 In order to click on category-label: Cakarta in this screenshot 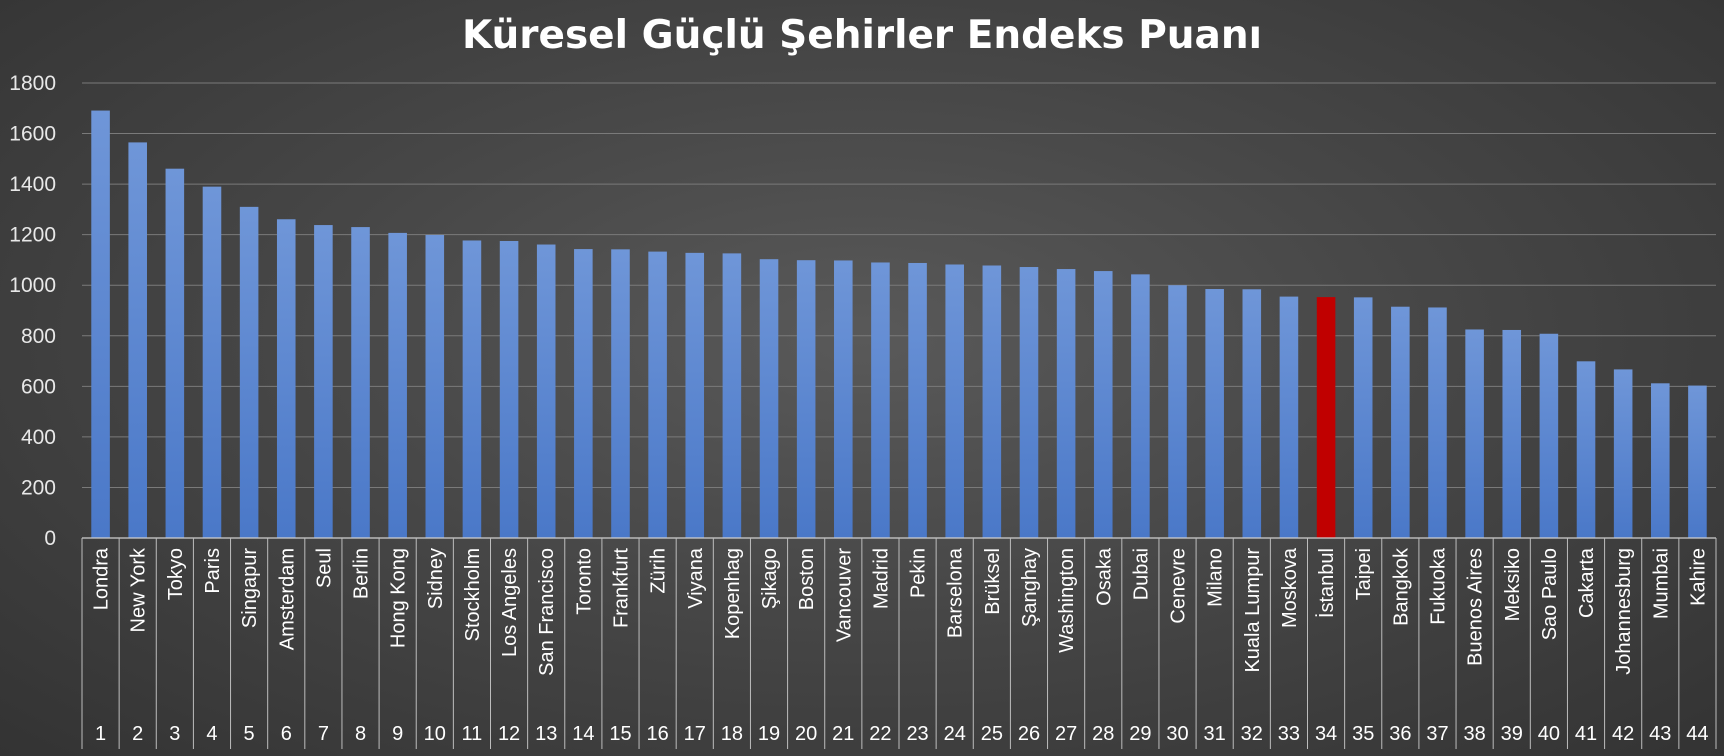, I will do `click(1587, 582)`.